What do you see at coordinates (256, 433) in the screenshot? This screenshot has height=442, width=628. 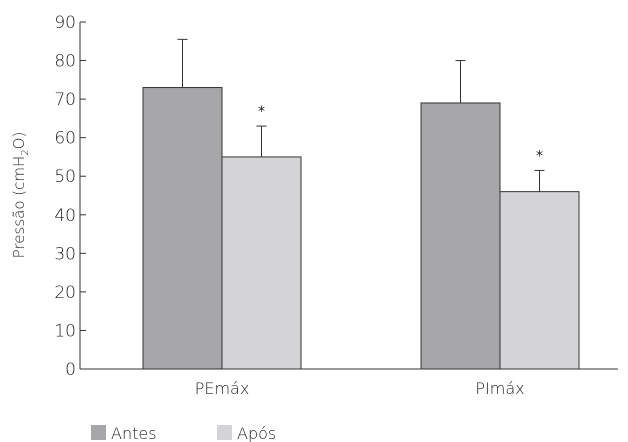 I see `legend-label-após: Após` at bounding box center [256, 433].